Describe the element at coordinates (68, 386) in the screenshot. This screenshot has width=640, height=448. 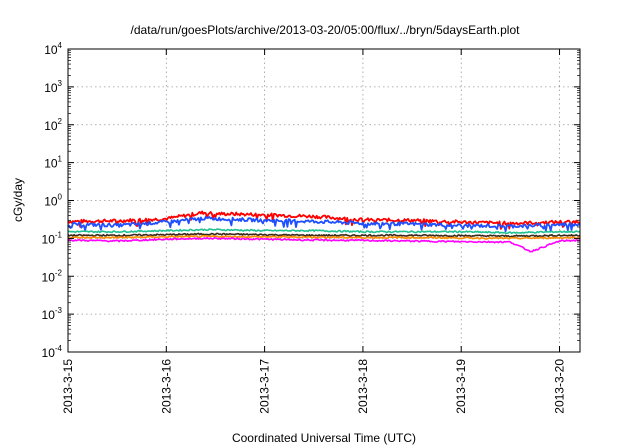
I see `x-tick-label: 2013-3-15` at that location.